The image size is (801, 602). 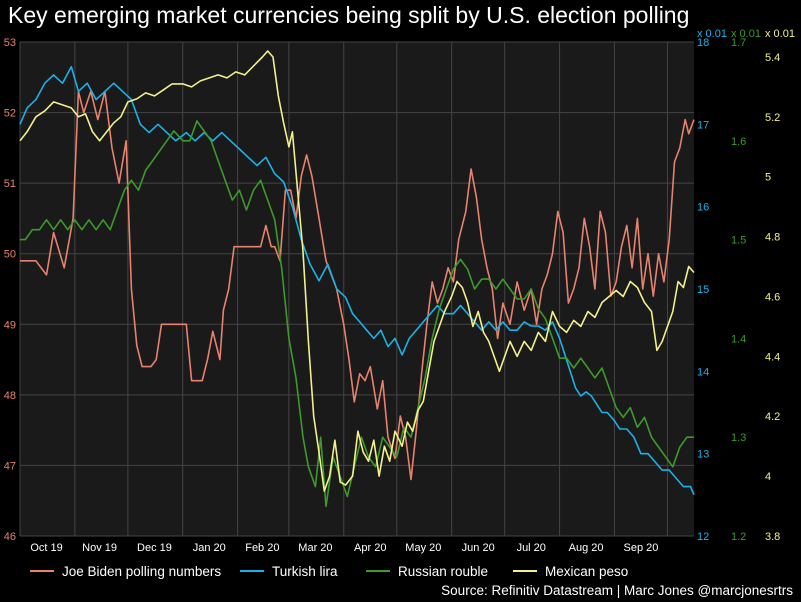 What do you see at coordinates (10, 114) in the screenshot?
I see `y-tick-label-biden: 52` at bounding box center [10, 114].